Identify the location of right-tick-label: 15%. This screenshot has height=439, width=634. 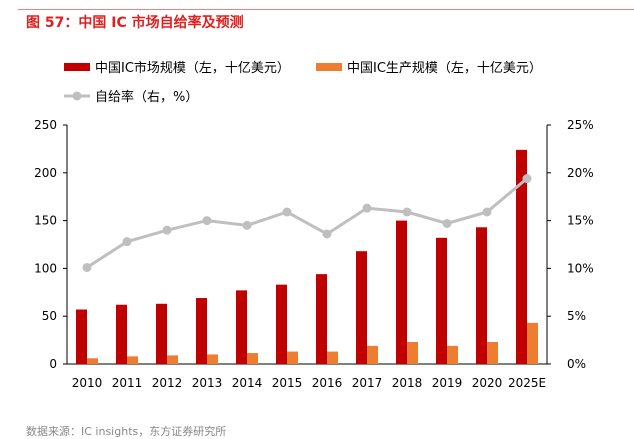
(580, 221).